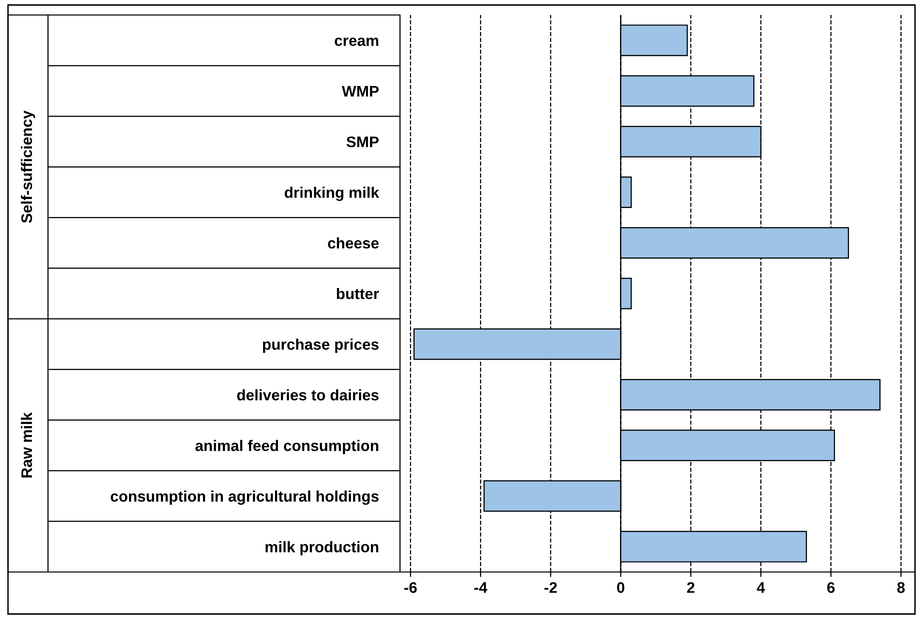  What do you see at coordinates (320, 345) in the screenshot?
I see `y-tick-label: purchase prices` at bounding box center [320, 345].